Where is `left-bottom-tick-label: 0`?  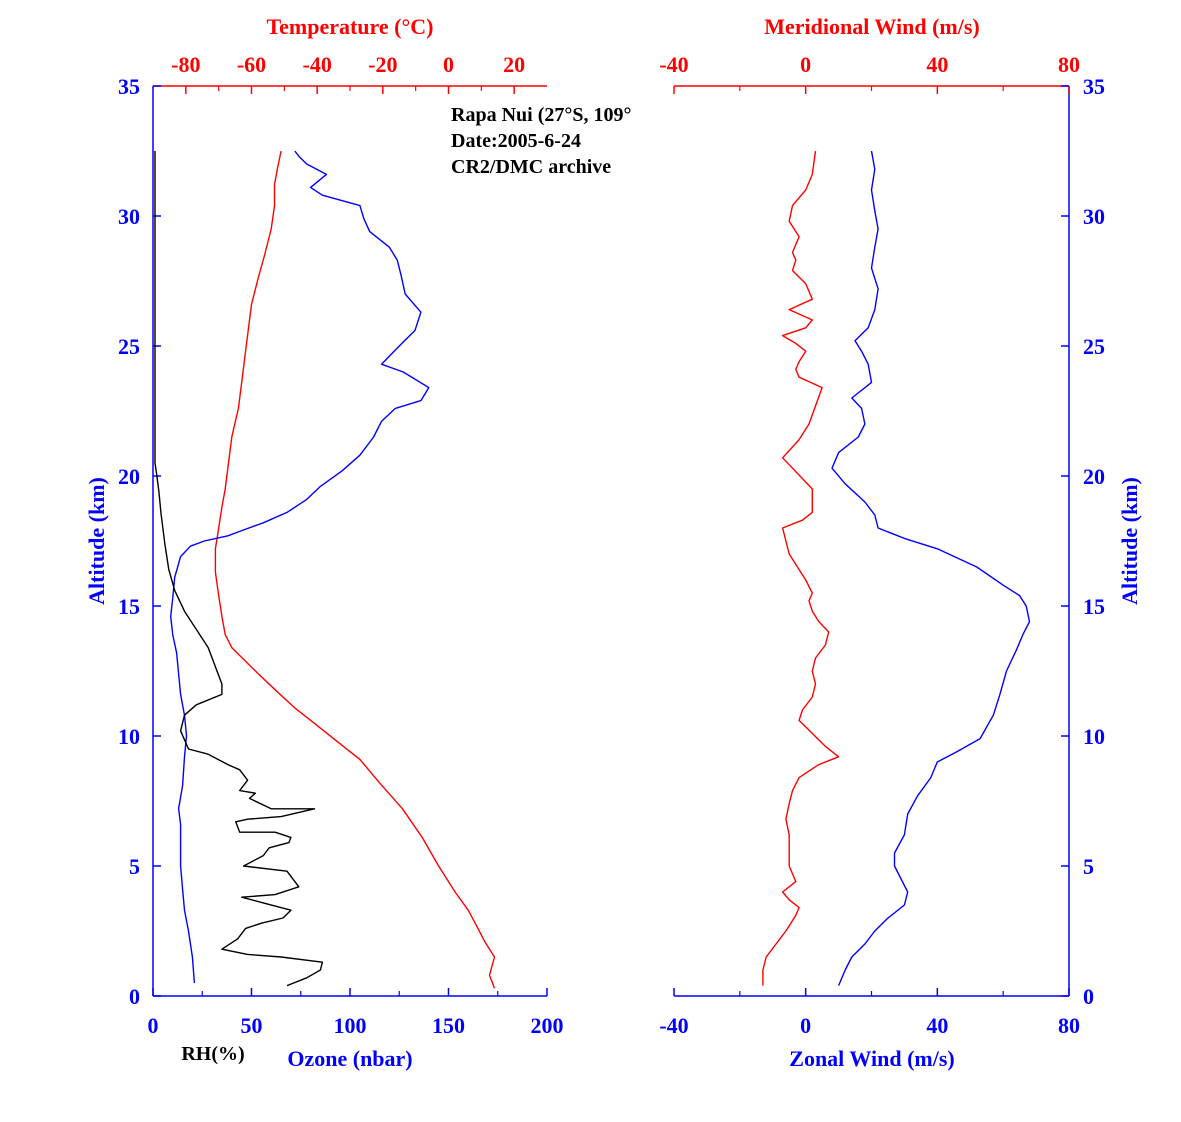
left-bottom-tick-label: 0 is located at coordinates (153, 1025).